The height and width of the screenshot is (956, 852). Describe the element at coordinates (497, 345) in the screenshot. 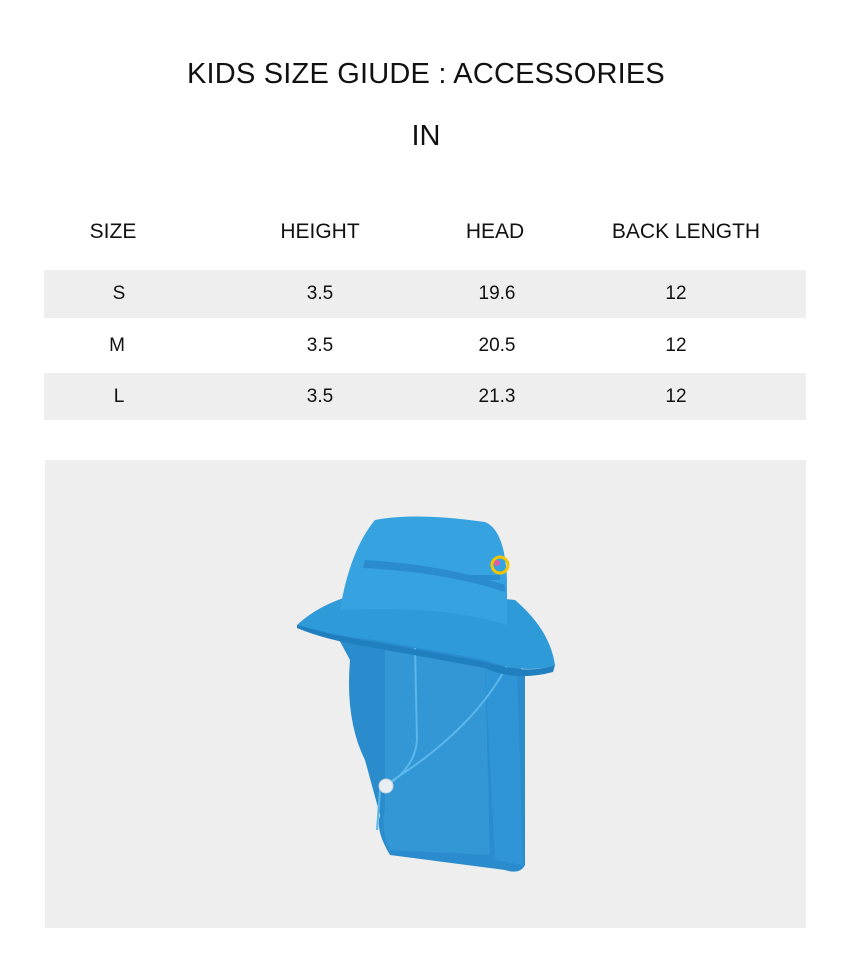

I see `cell-head: 20.5` at that location.